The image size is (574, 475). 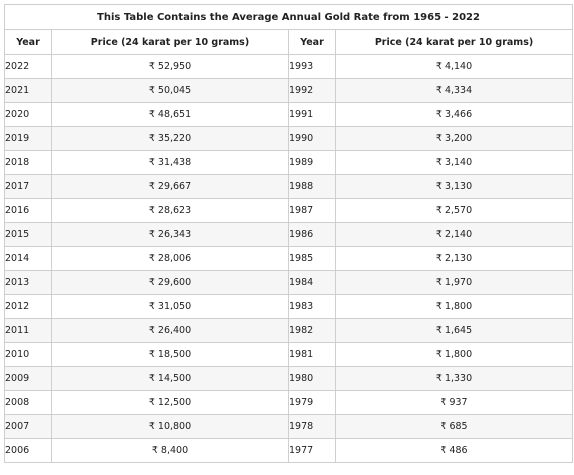 What do you see at coordinates (170, 354) in the screenshot?
I see `price-left-cell: ₹ 18,500` at bounding box center [170, 354].